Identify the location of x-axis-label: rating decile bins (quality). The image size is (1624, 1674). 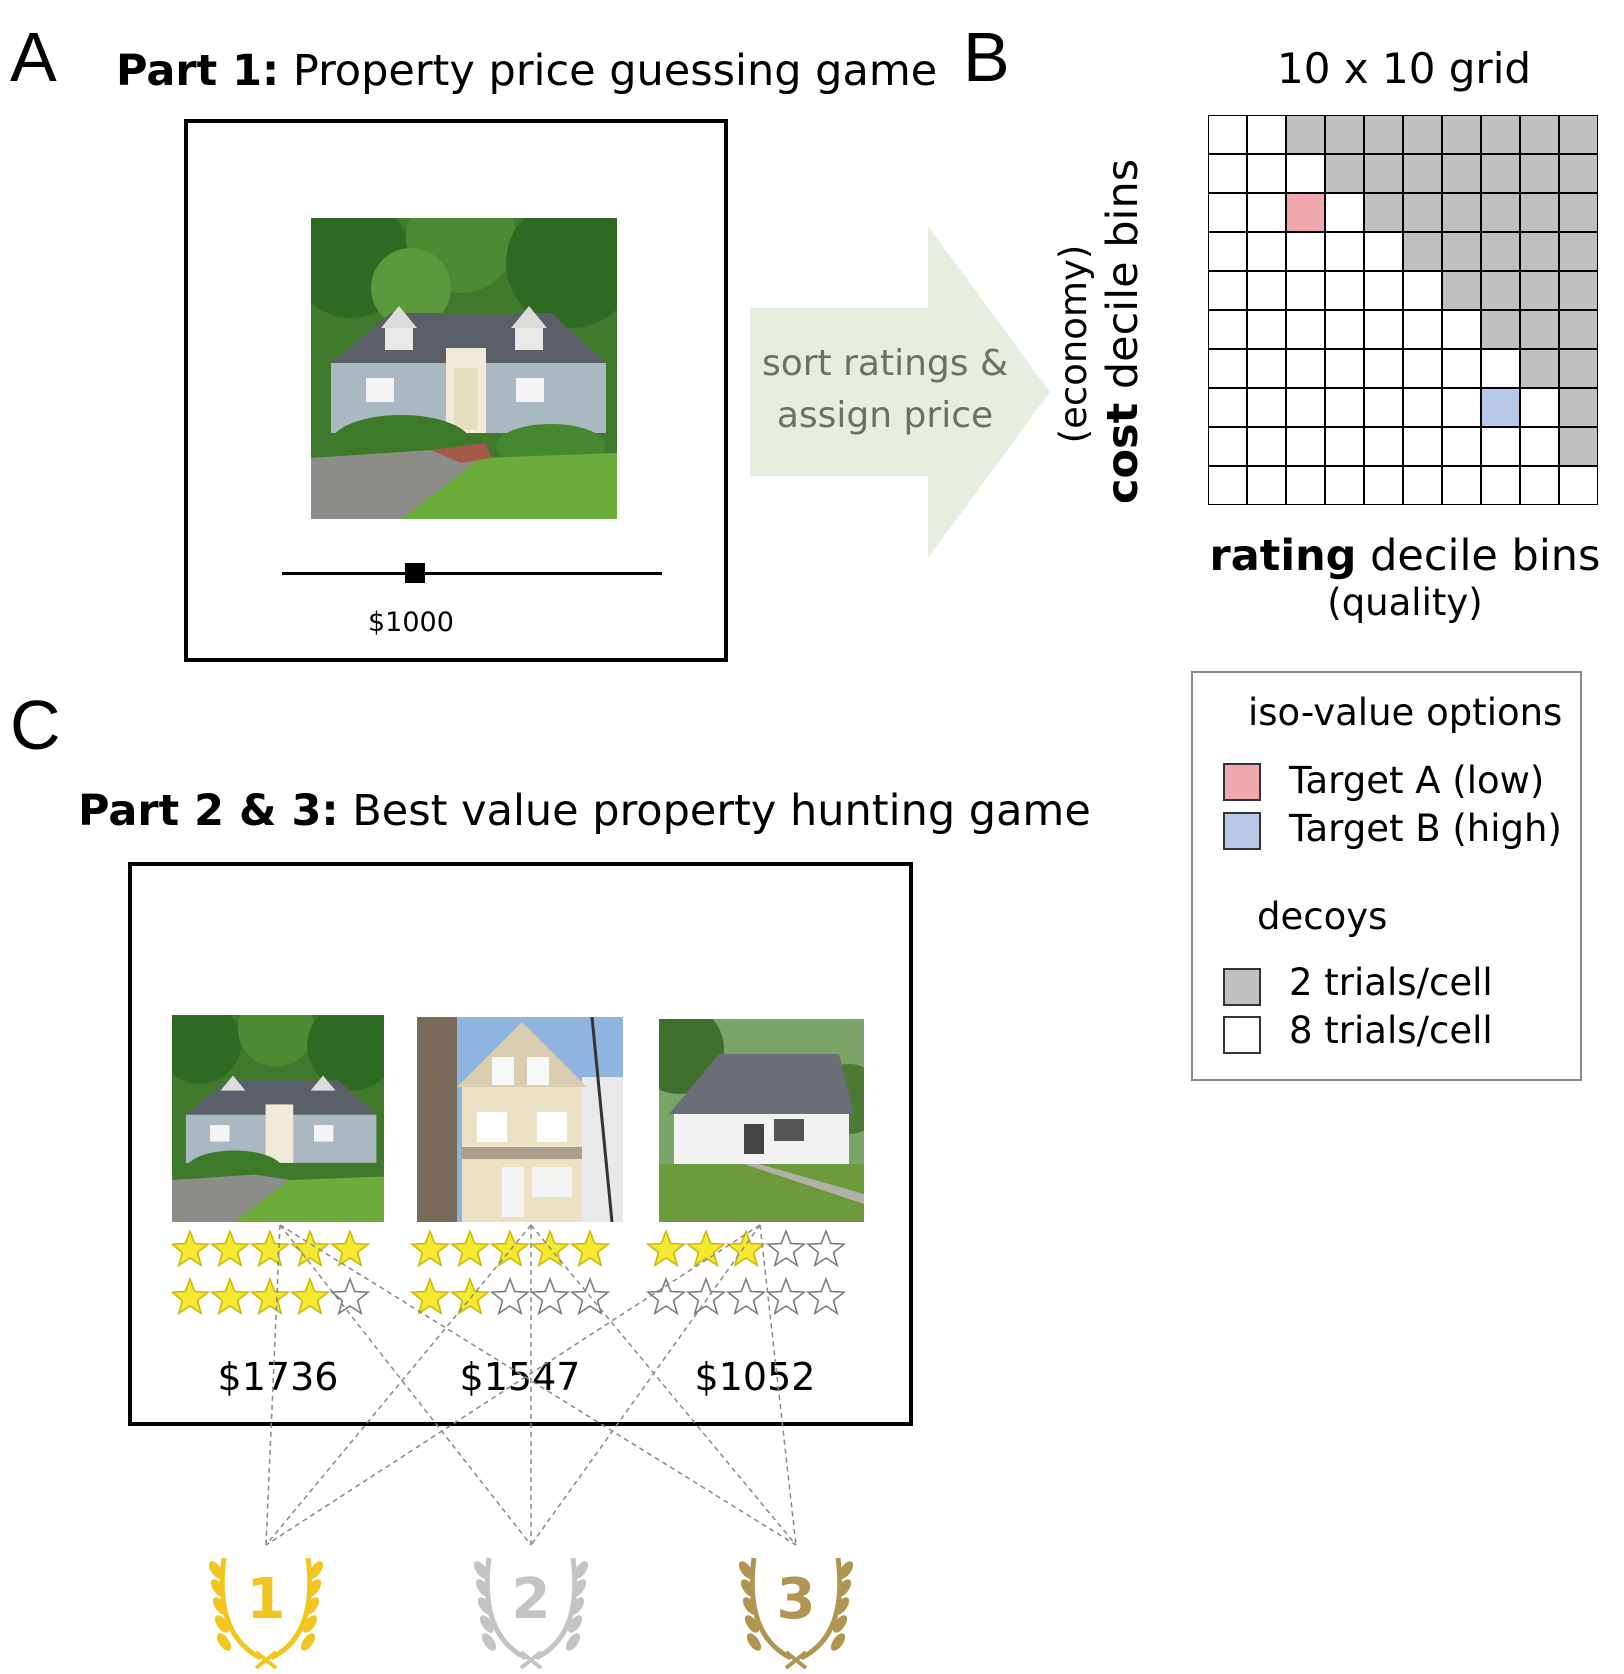
(1405, 579).